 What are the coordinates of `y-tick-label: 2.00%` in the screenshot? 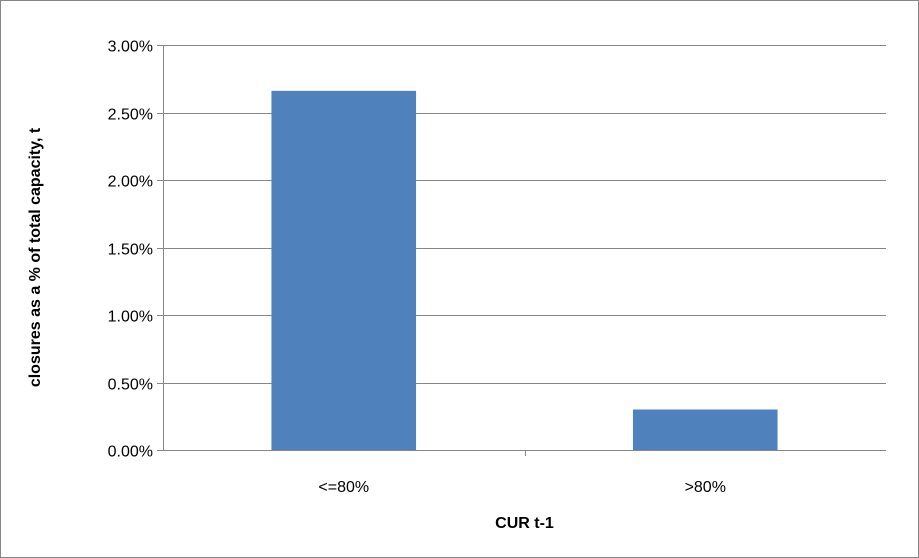 It's located at (130, 182).